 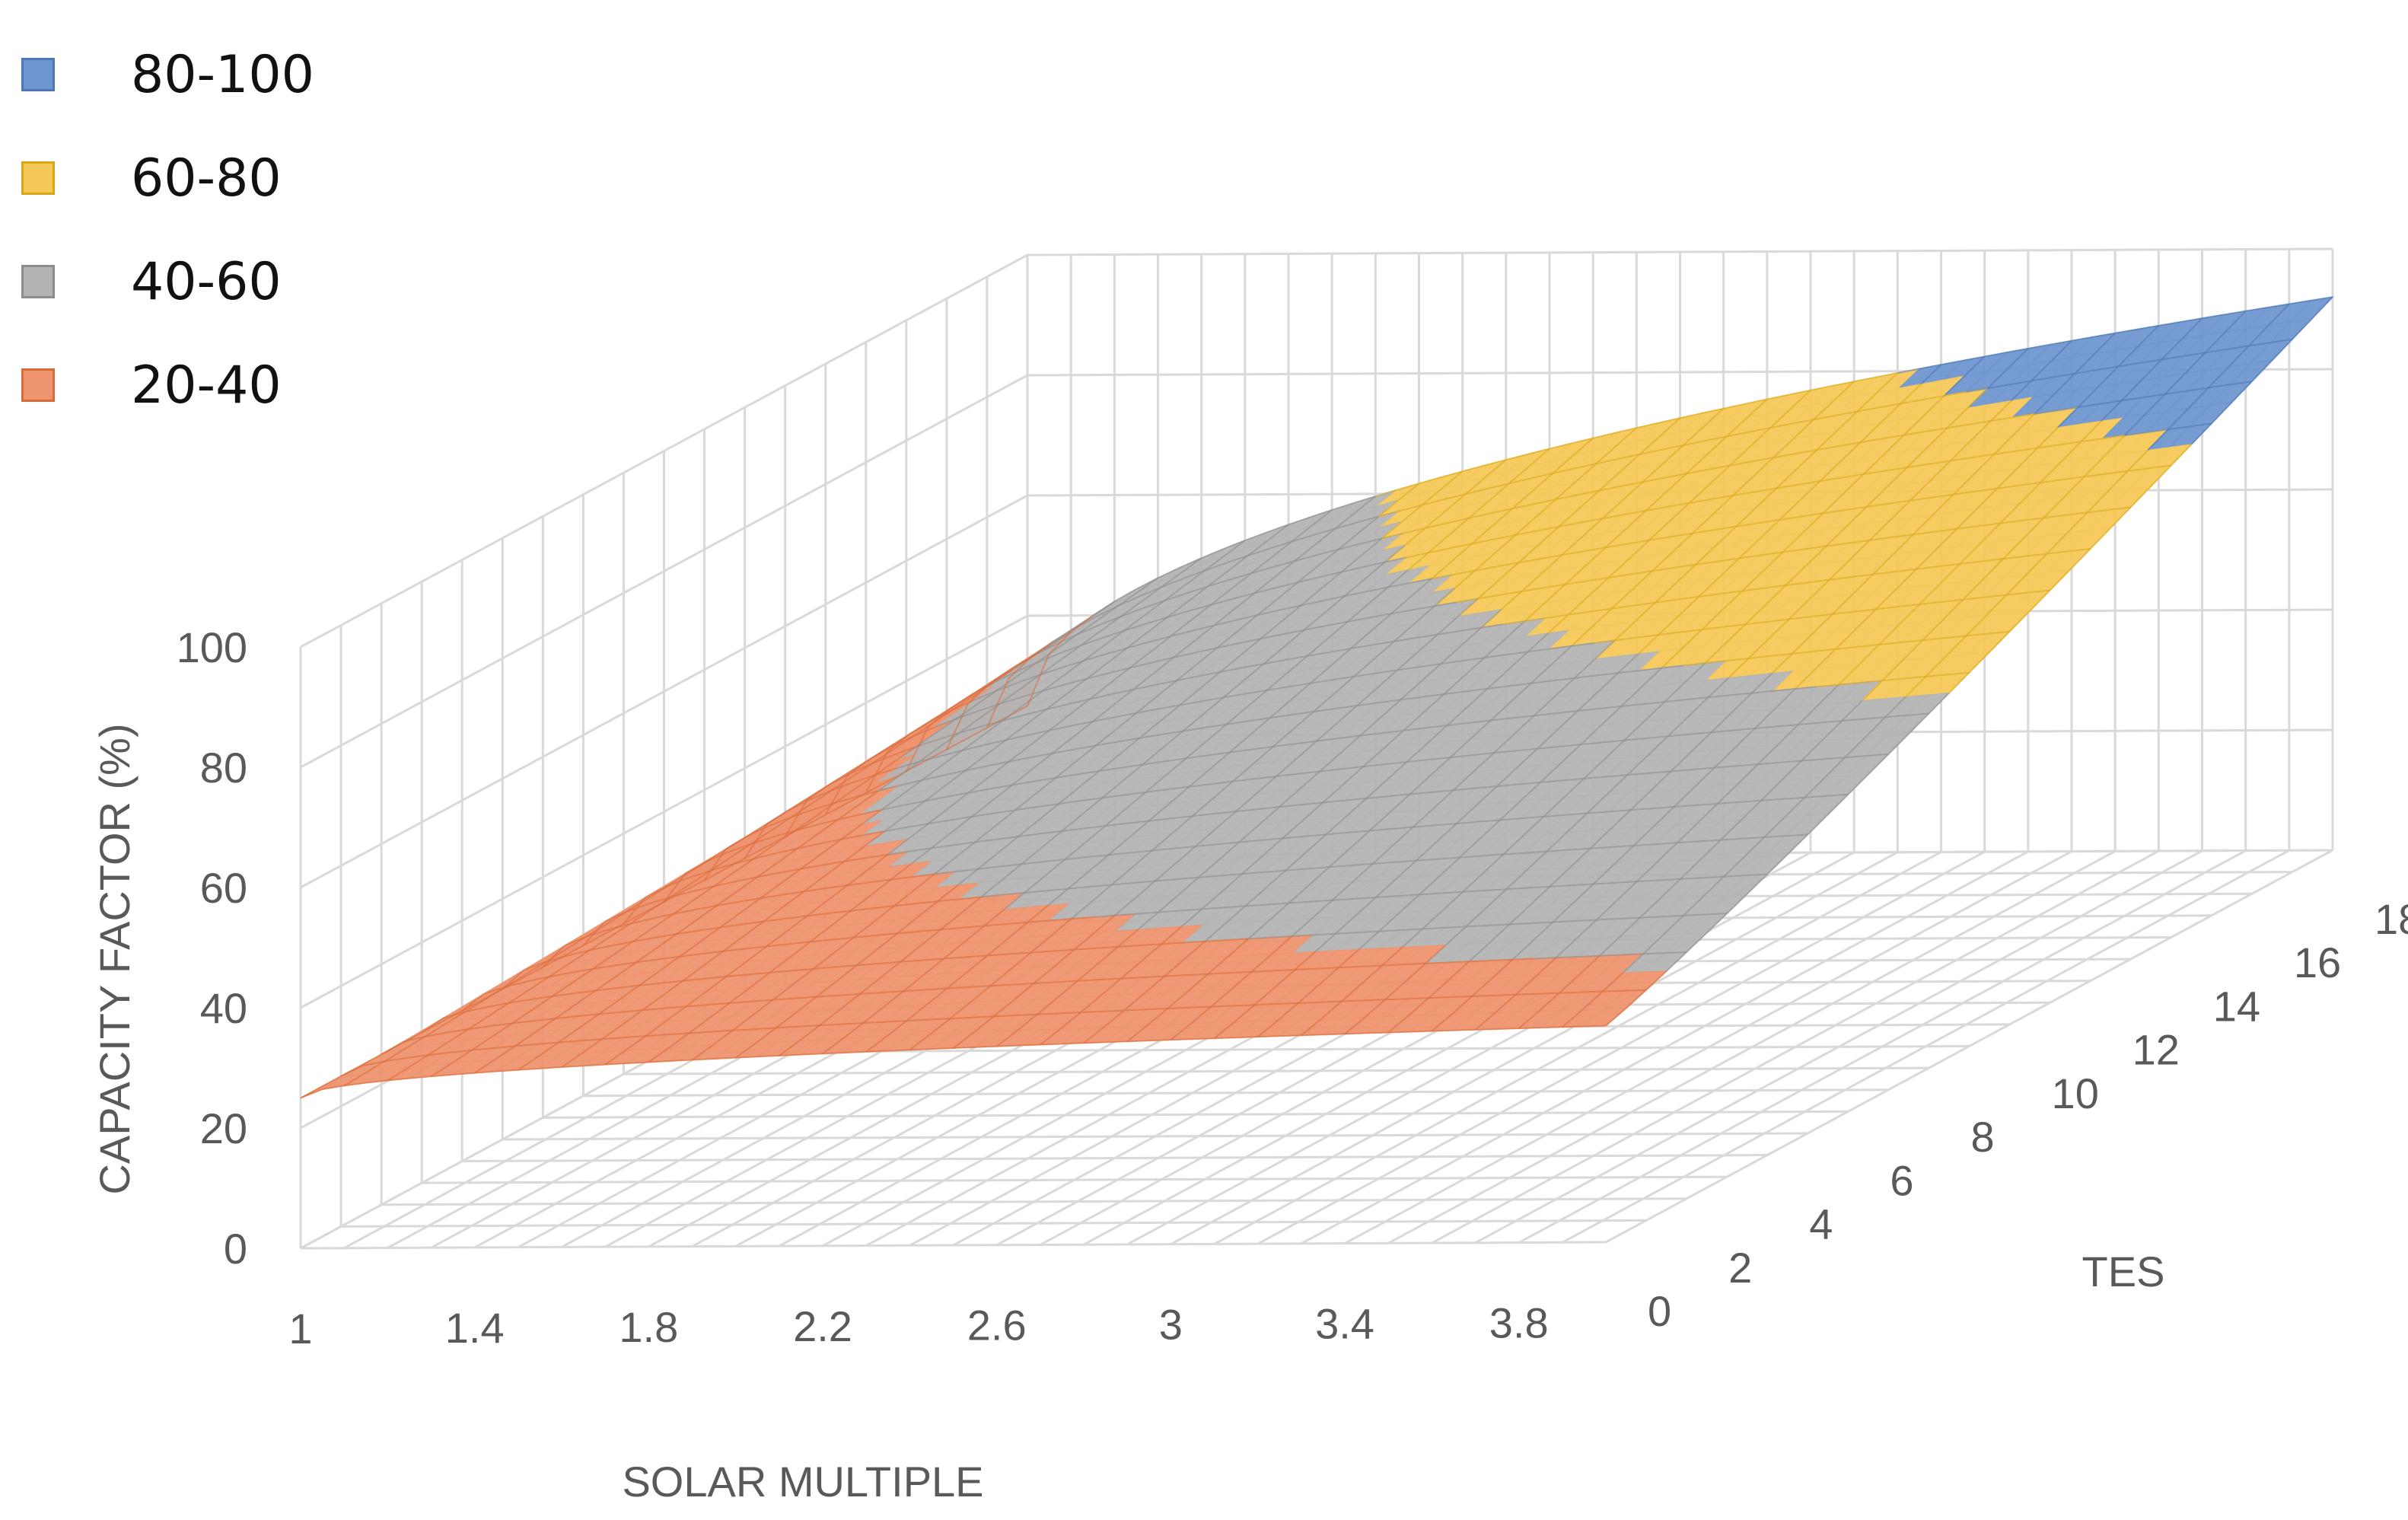 What do you see at coordinates (1901, 1180) in the screenshot?
I see `y-tick-label: 6` at bounding box center [1901, 1180].